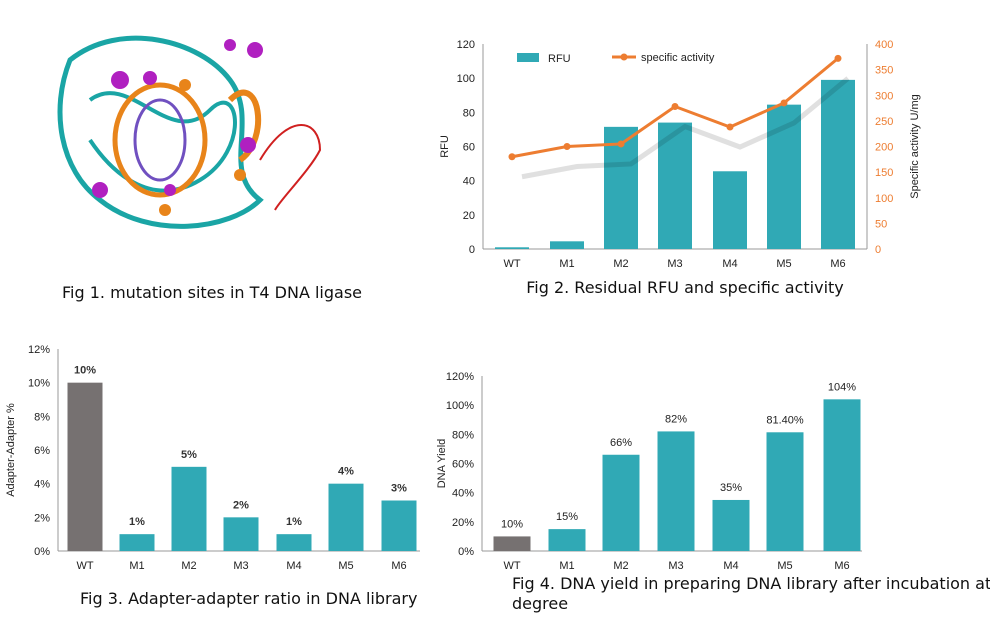 The width and height of the screenshot is (990, 631). Describe the element at coordinates (785, 420) in the screenshot. I see `data-label: 81.40%` at that location.